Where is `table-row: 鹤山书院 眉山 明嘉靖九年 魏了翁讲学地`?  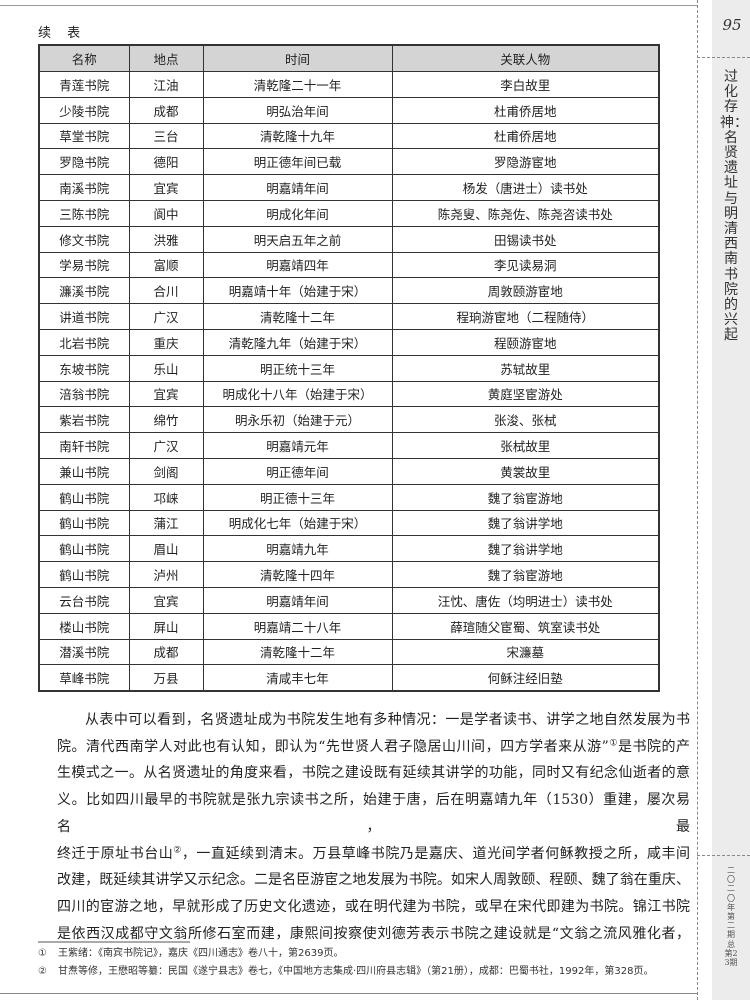 table-row: 鹤山书院 眉山 明嘉靖九年 魏了翁讲学地 is located at coordinates (349, 549).